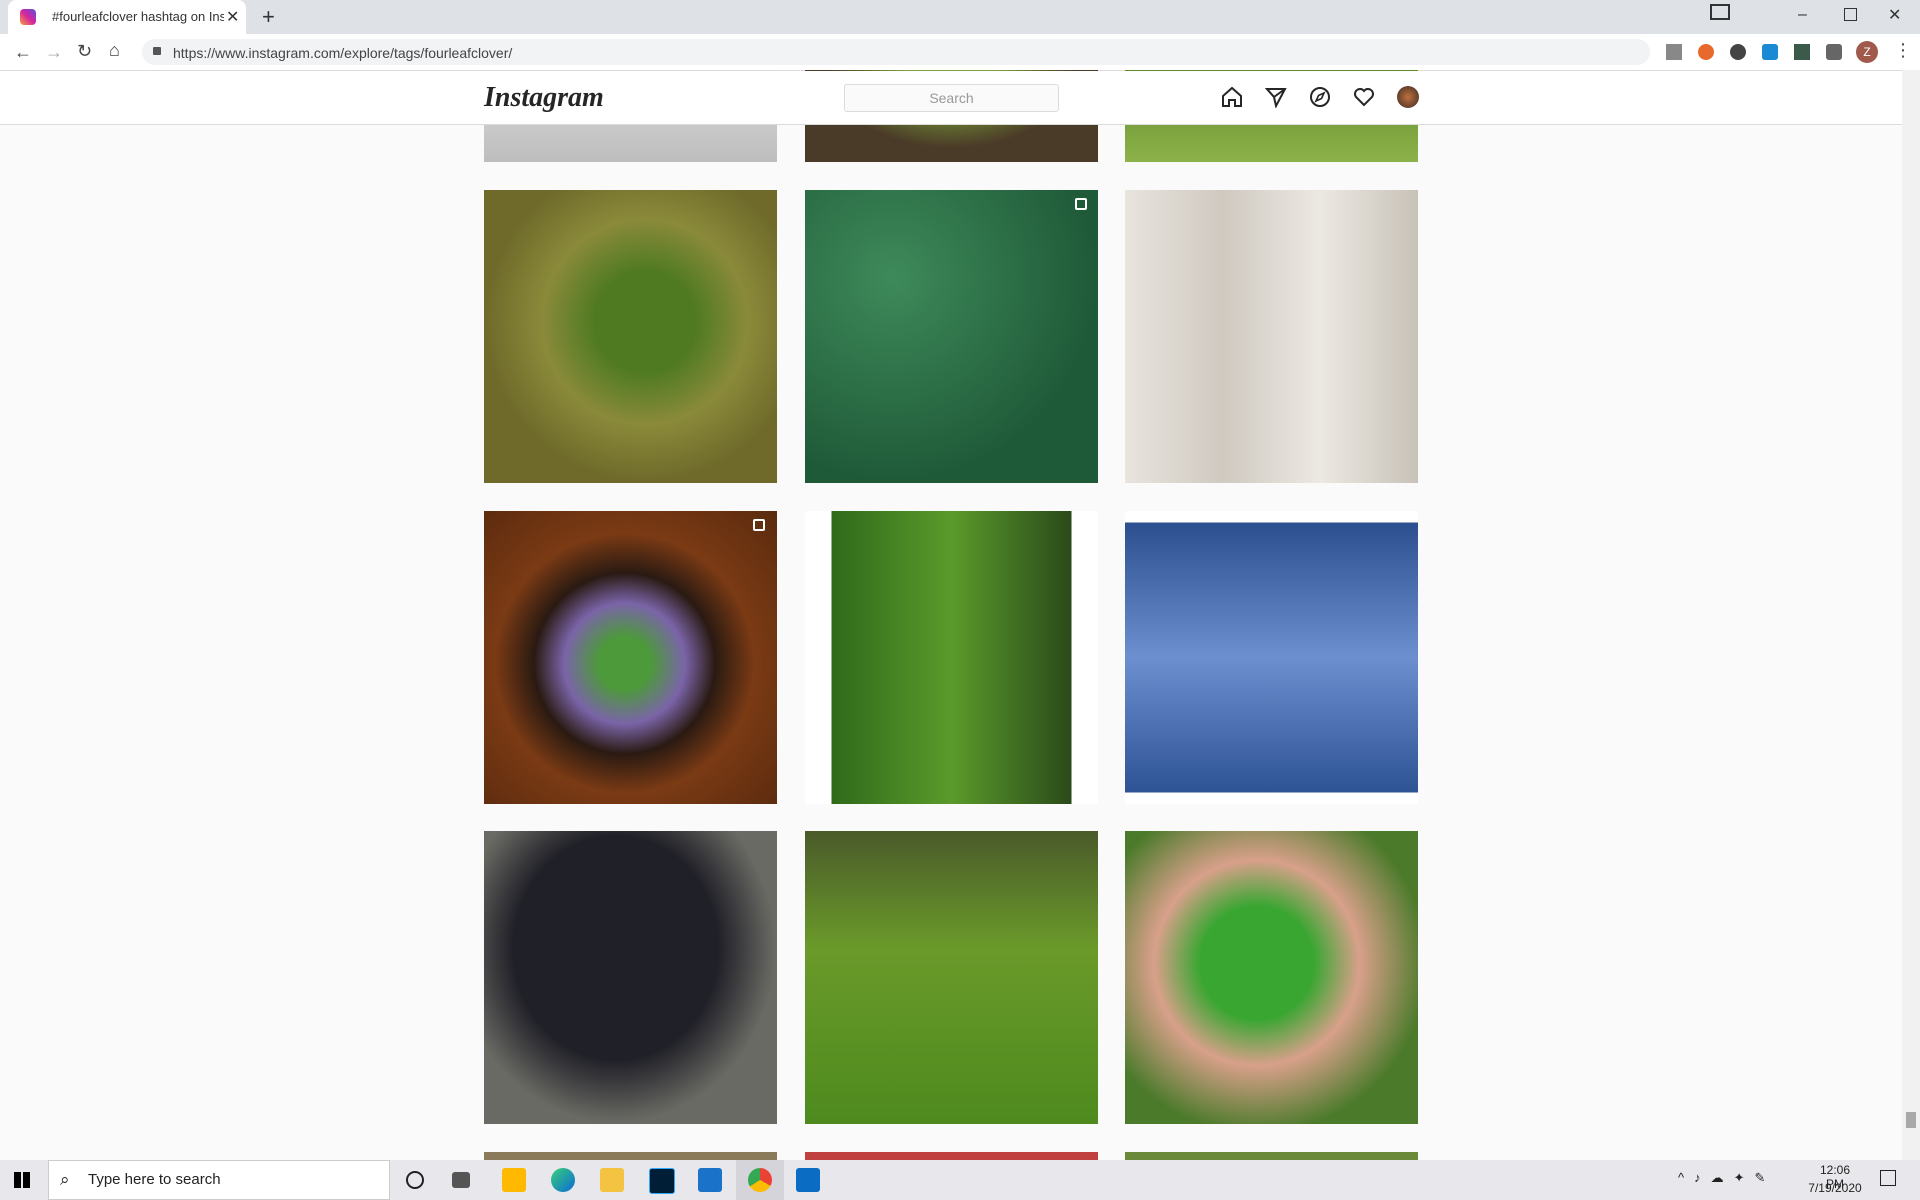  Describe the element at coordinates (1727, 1177) in the screenshot. I see `tray-icons: ^♪☁✦✎` at that location.